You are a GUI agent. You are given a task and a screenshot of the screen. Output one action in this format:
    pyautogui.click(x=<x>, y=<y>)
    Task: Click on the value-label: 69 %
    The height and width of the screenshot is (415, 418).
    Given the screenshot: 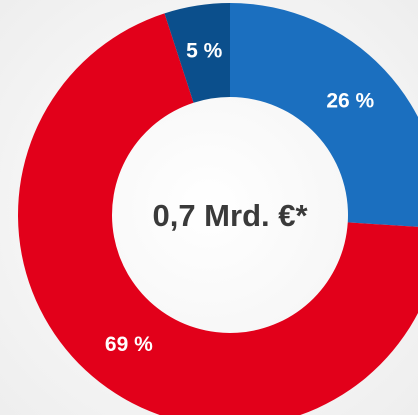 What is the action you would take?
    pyautogui.click(x=129, y=344)
    